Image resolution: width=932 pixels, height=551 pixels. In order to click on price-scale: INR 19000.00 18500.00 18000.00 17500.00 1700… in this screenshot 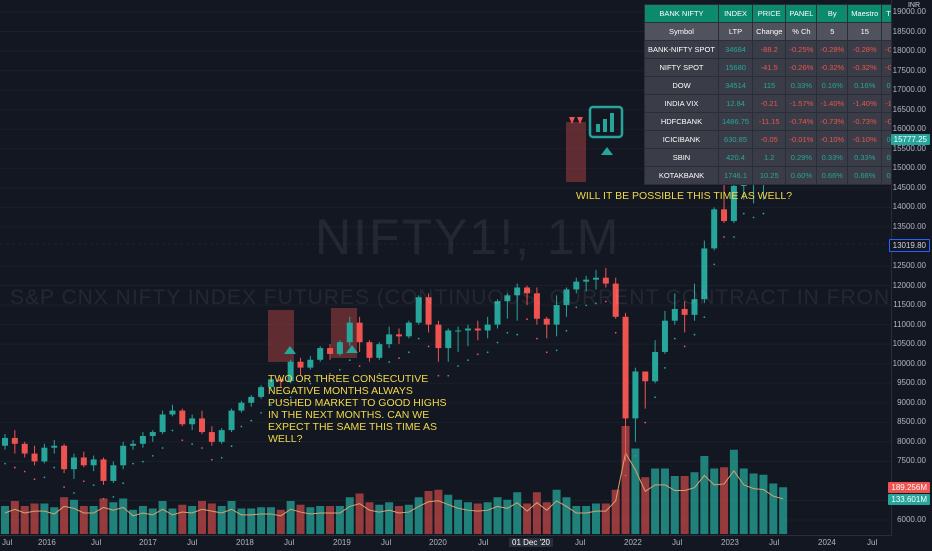, I will do `click(910, 267)`.